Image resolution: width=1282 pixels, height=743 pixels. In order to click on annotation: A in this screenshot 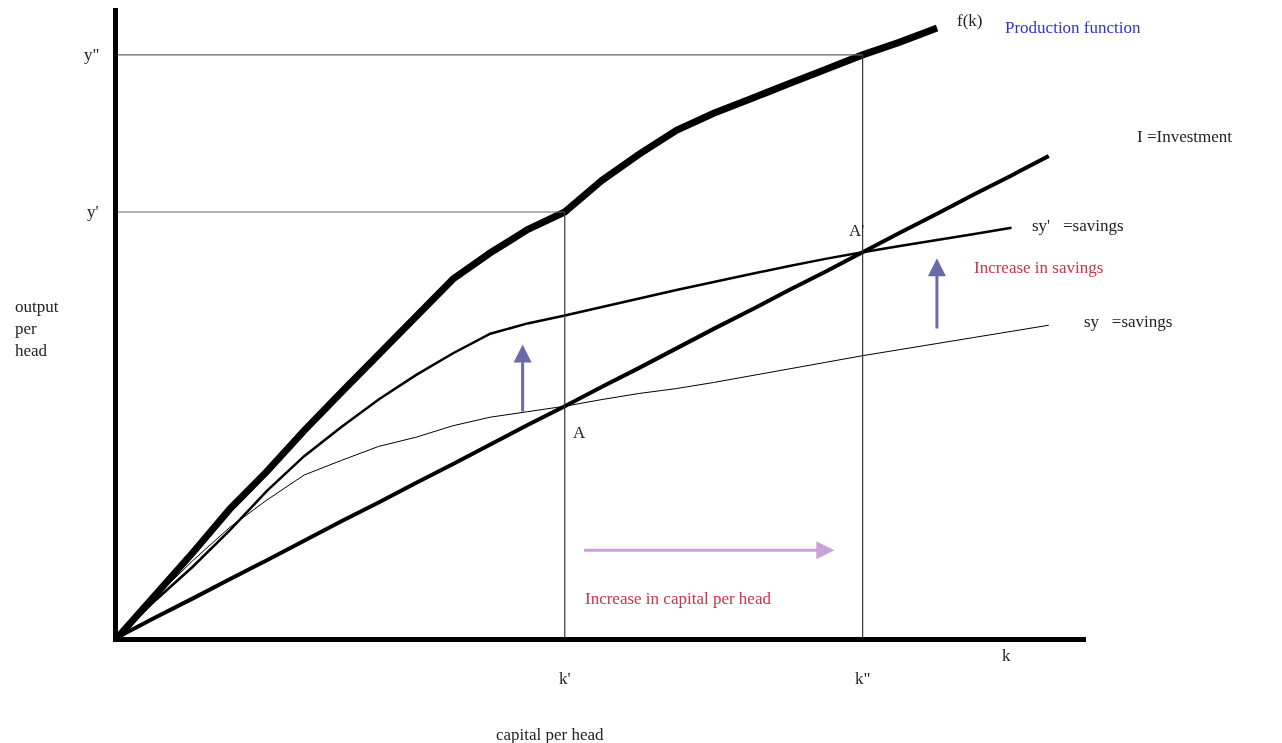, I will do `click(579, 432)`.